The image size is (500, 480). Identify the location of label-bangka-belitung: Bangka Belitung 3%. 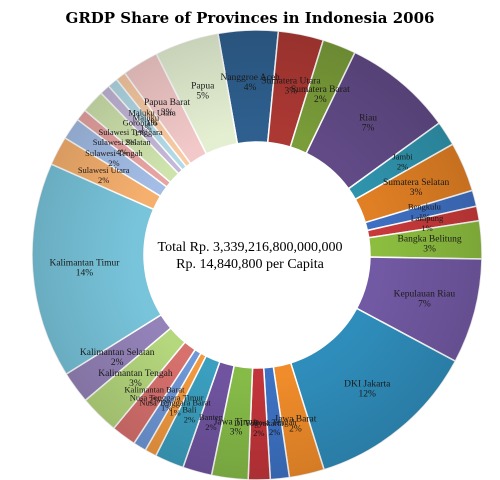
(430, 244).